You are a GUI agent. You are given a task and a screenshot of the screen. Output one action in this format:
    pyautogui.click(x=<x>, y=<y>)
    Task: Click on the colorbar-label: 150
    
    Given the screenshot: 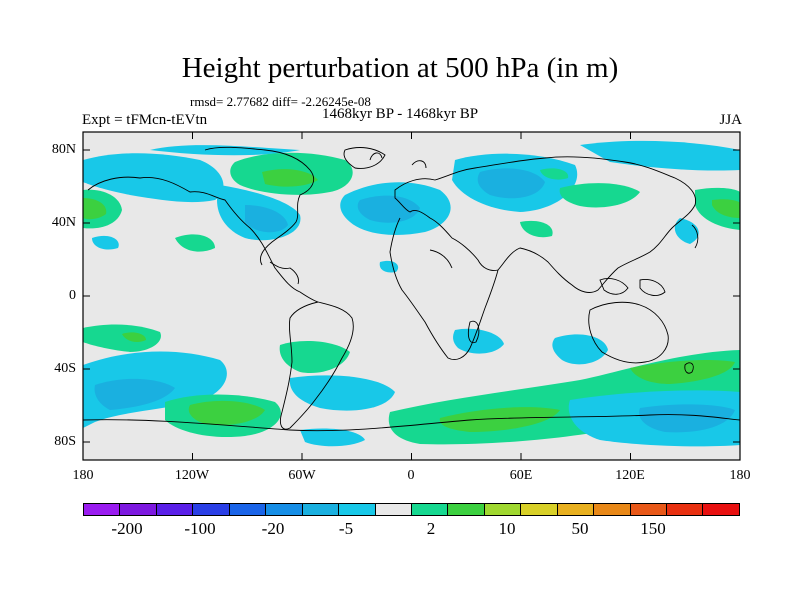 What is the action you would take?
    pyautogui.click(x=653, y=528)
    